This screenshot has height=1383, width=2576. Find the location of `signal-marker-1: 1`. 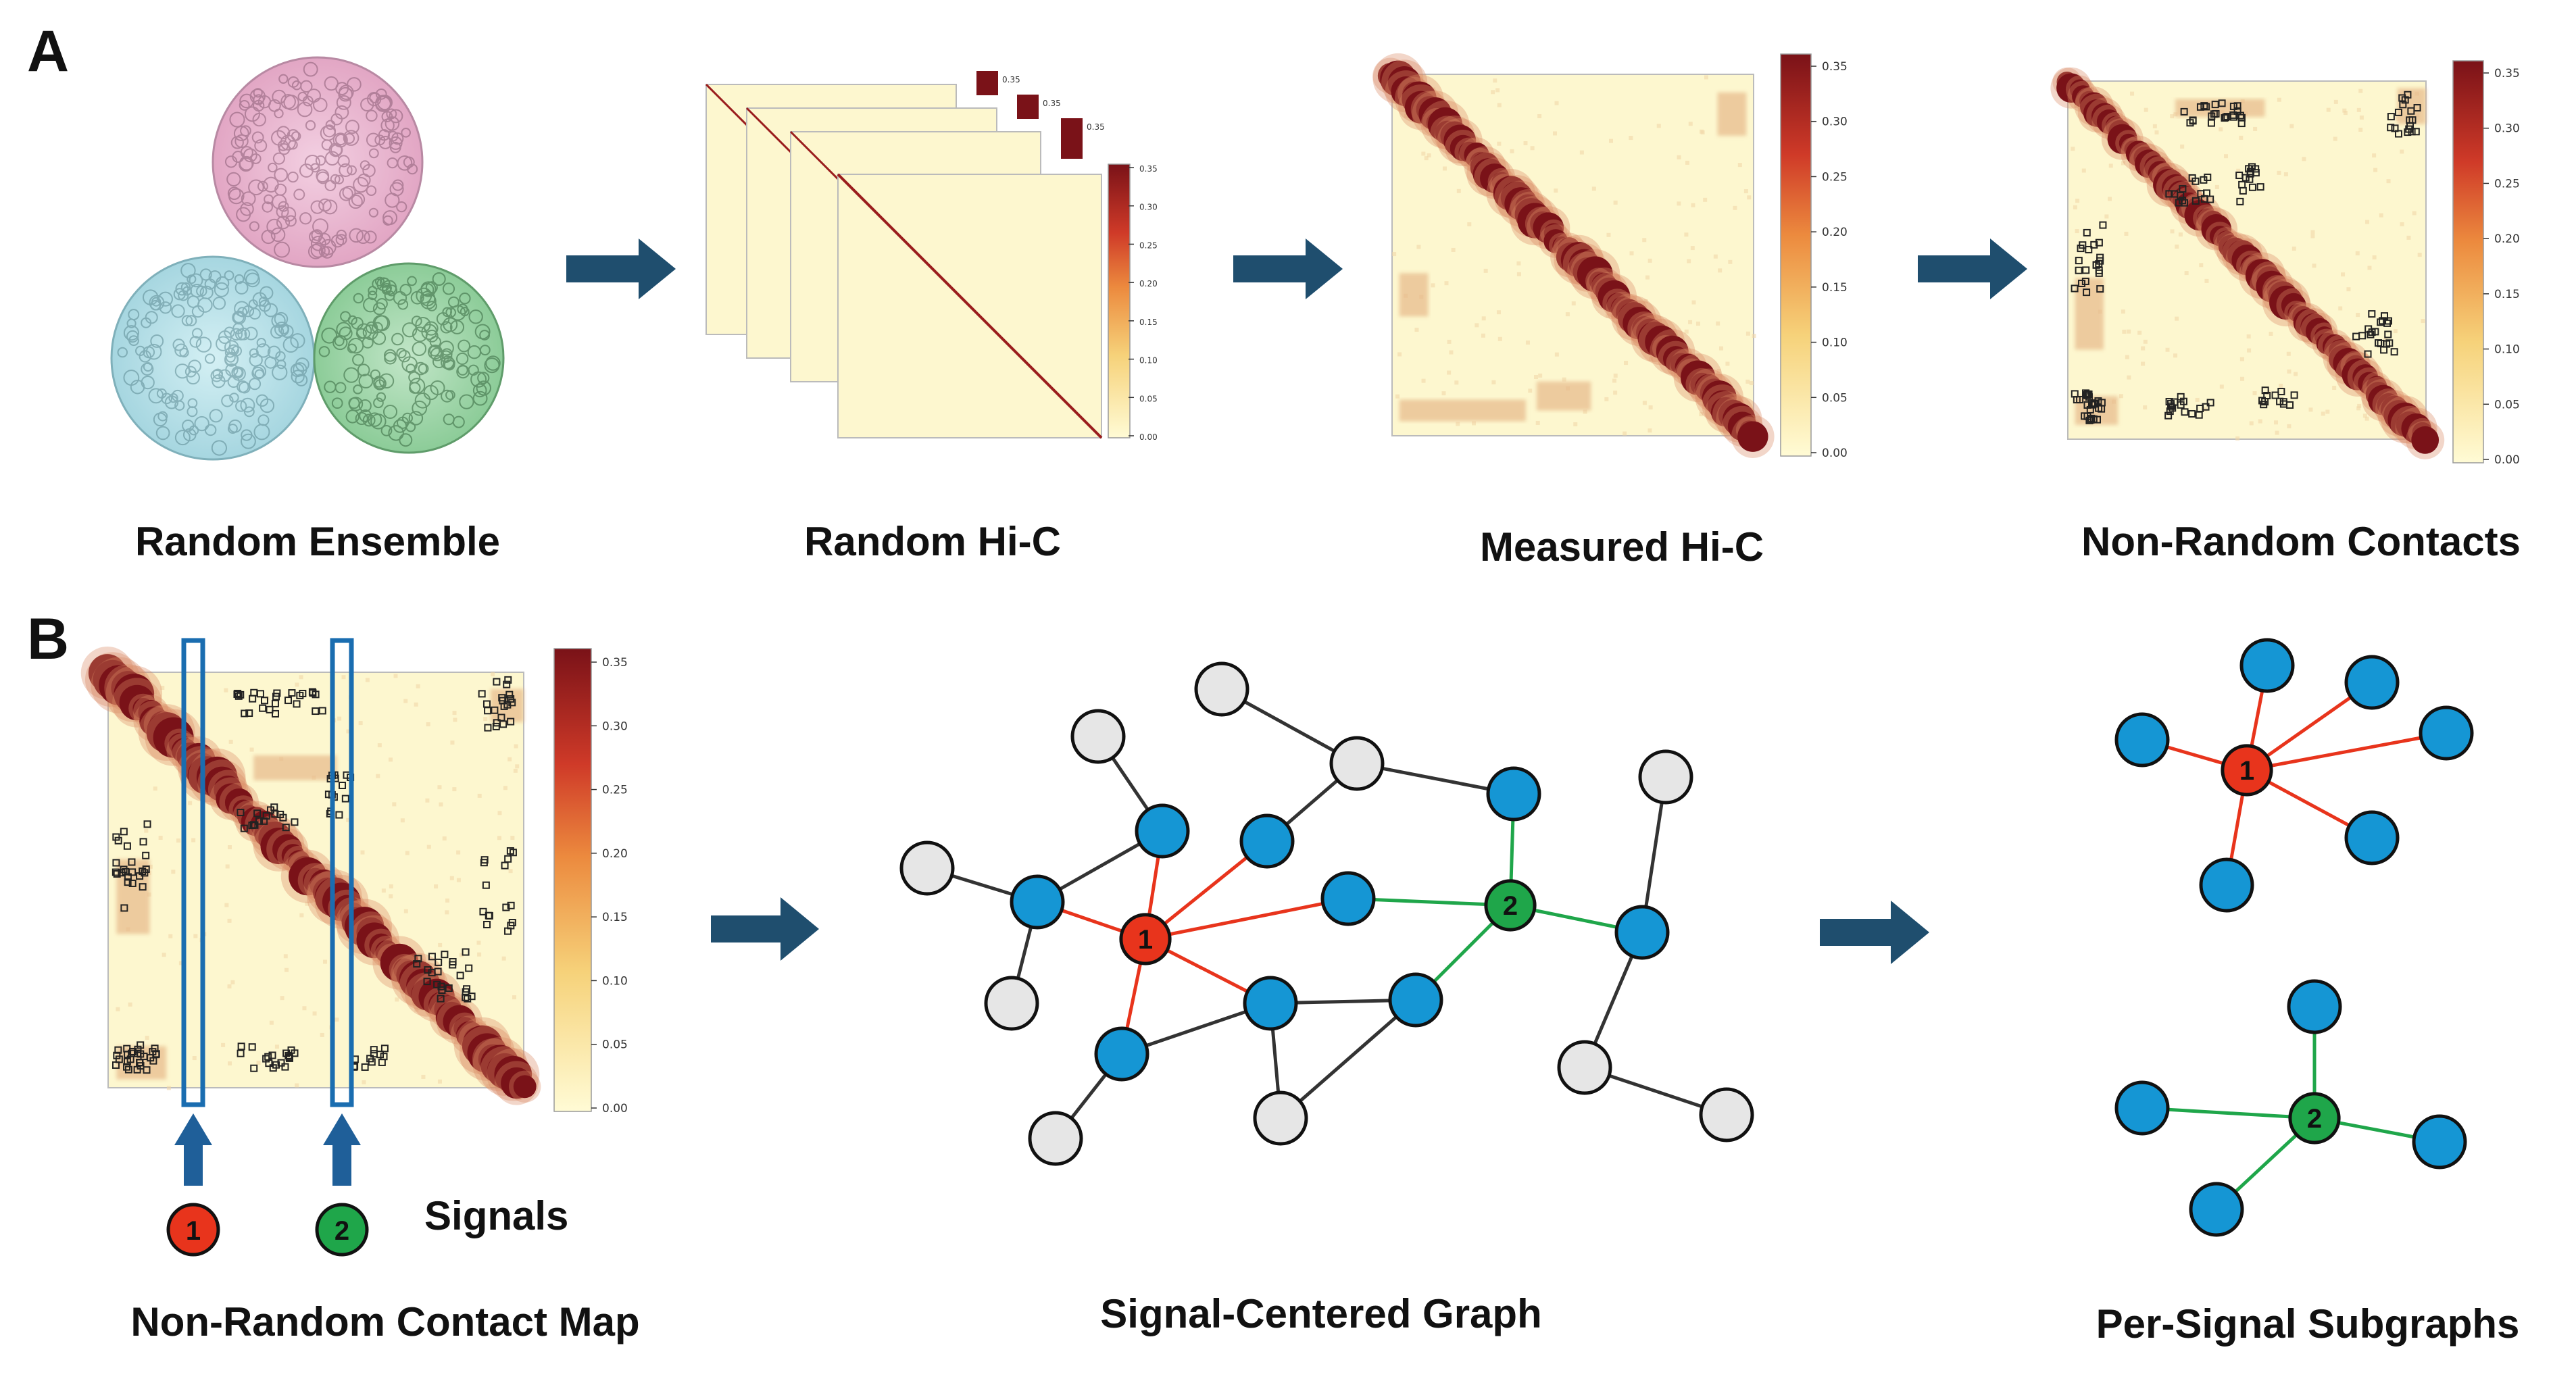

signal-marker-1: 1 is located at coordinates (193, 1230).